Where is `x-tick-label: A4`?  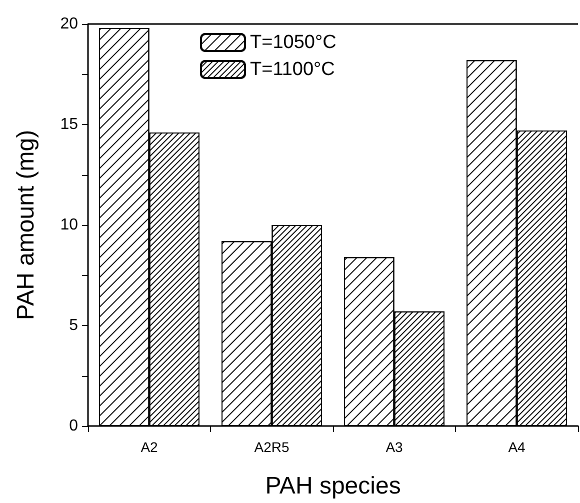
x-tick-label: A4 is located at coordinates (517, 447).